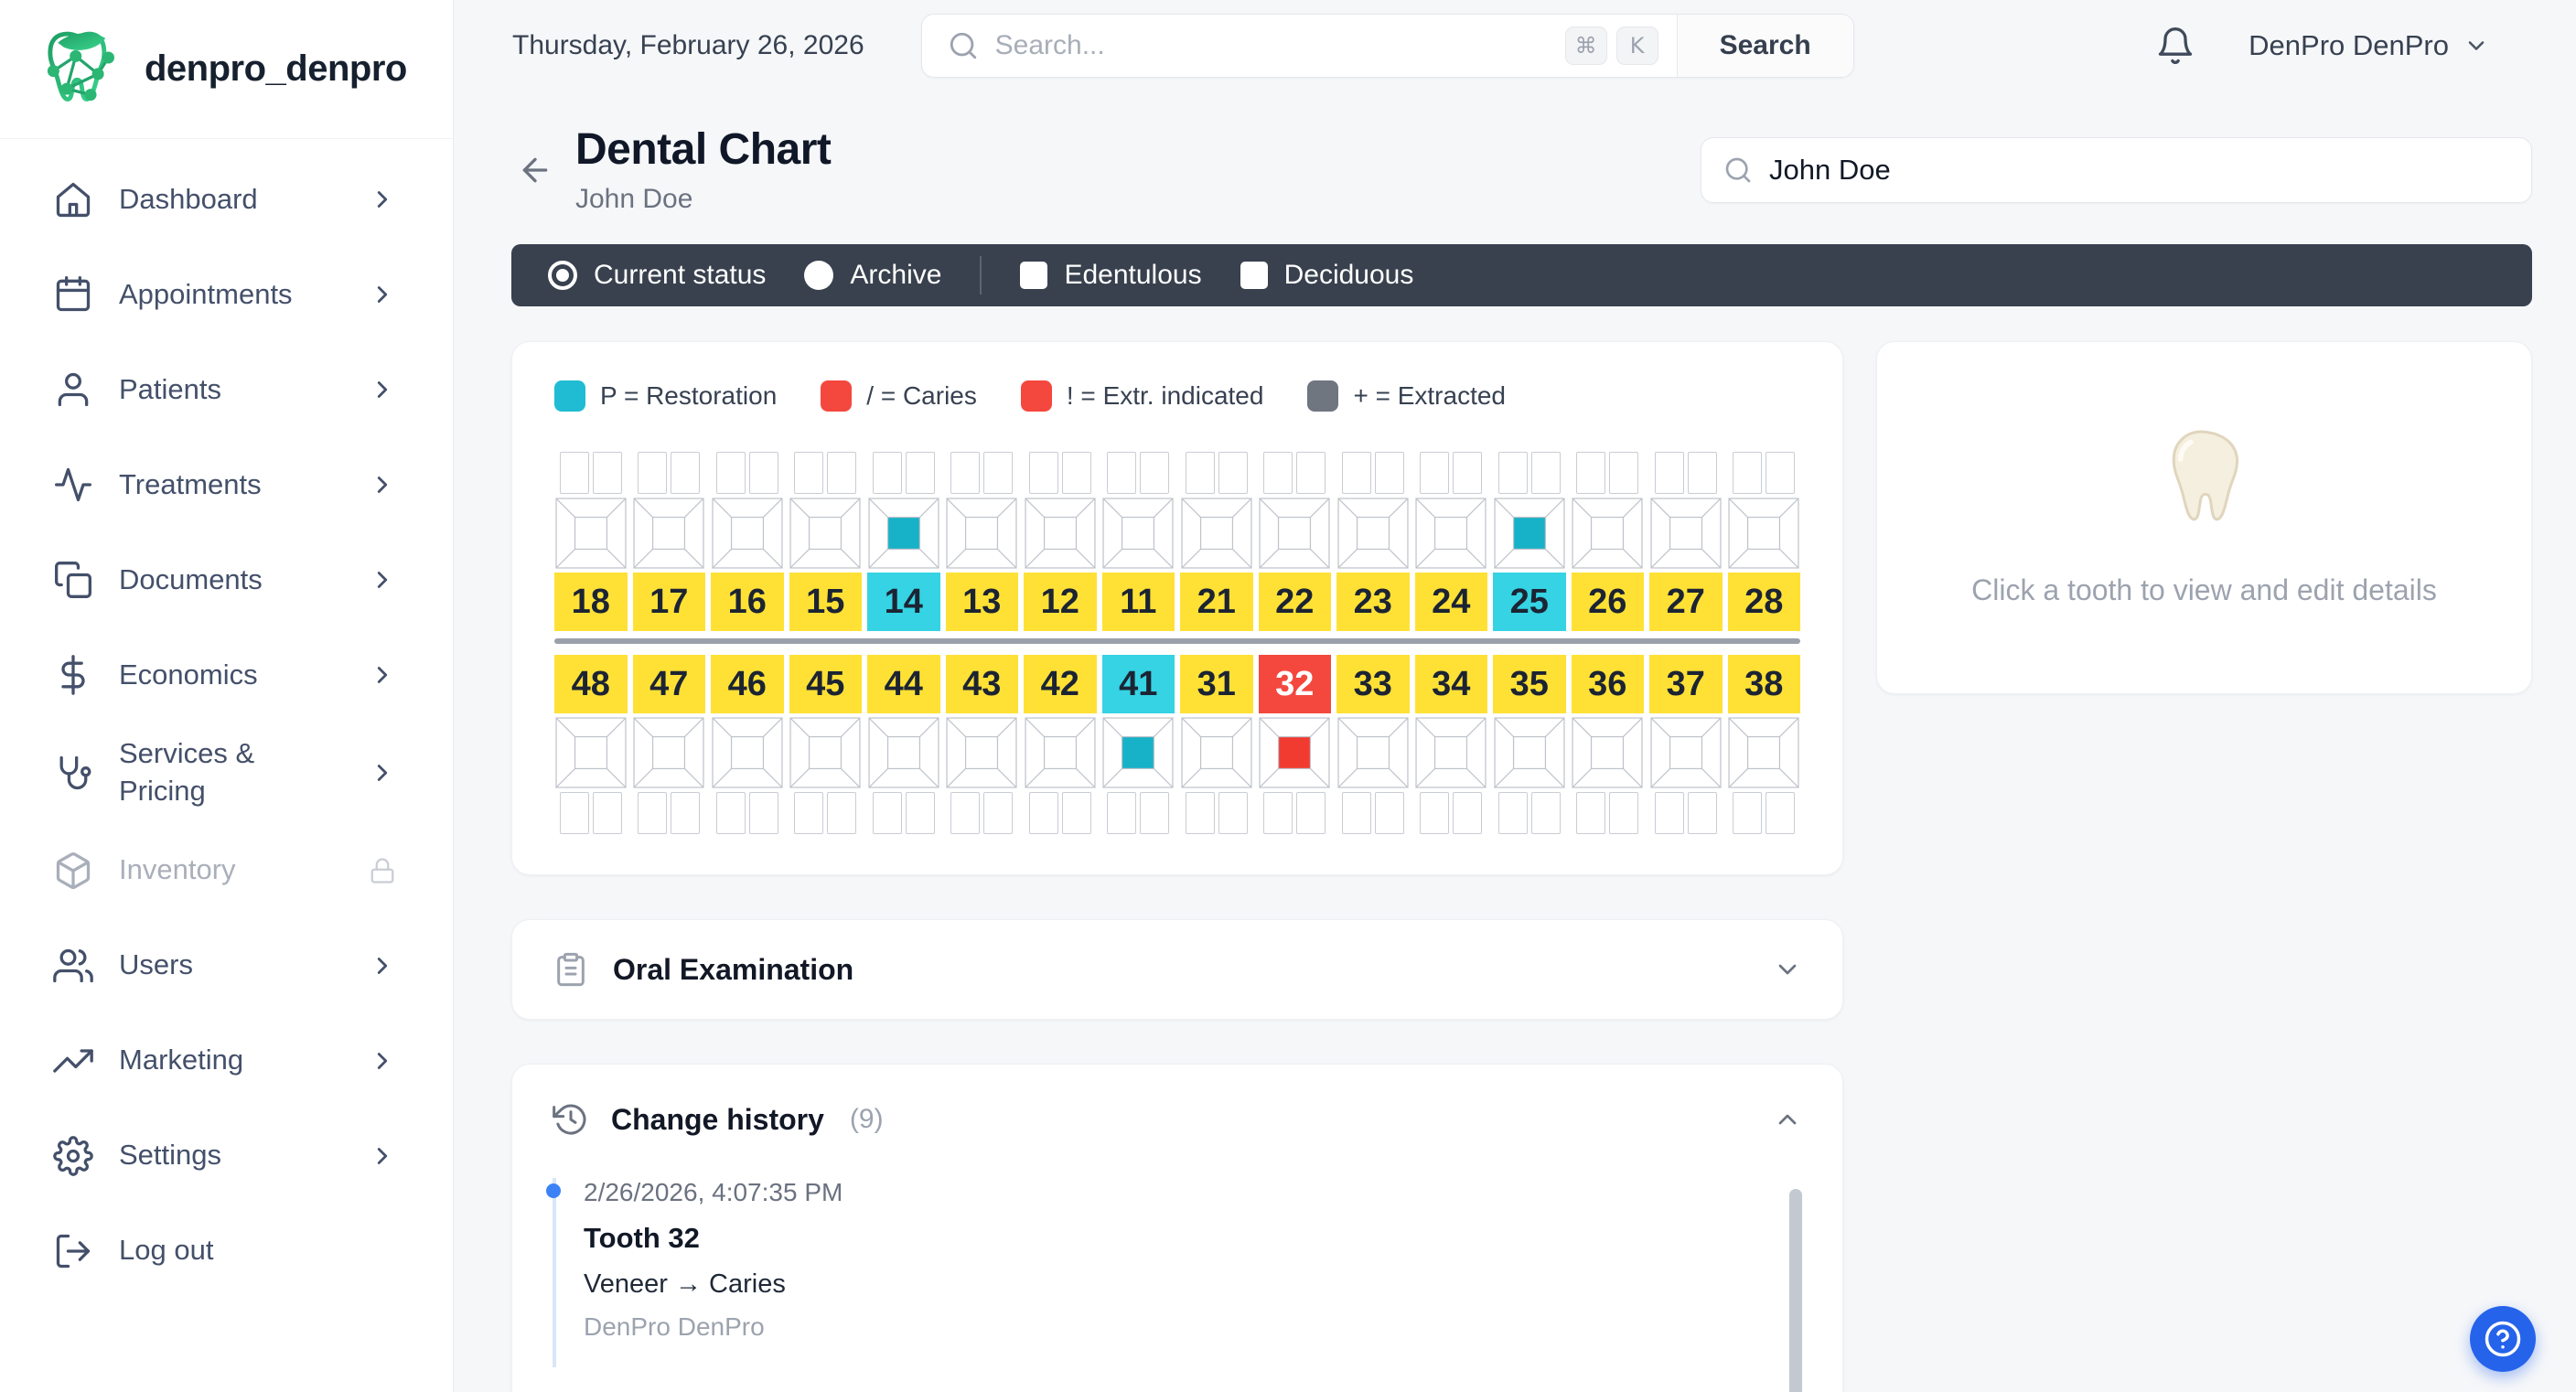 The width and height of the screenshot is (2576, 1392). Describe the element at coordinates (1686, 684) in the screenshot. I see `tooth-37-number: 37` at that location.